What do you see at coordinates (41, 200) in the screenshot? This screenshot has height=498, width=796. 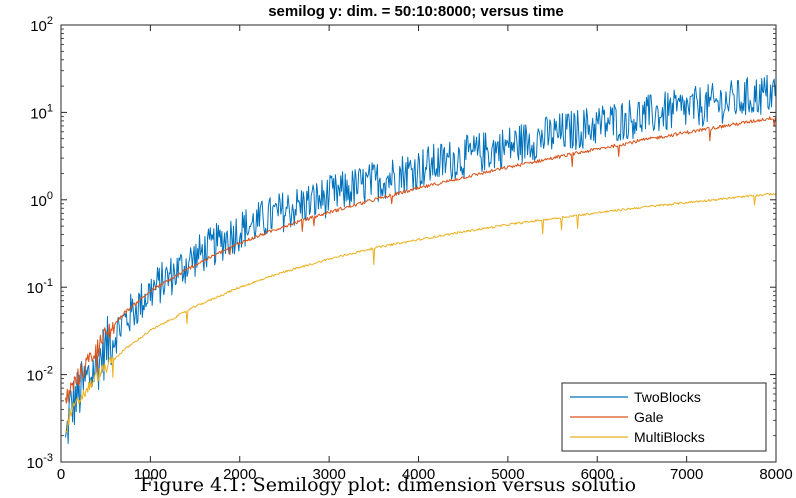 I see `y-tick-label: 10⁰` at bounding box center [41, 200].